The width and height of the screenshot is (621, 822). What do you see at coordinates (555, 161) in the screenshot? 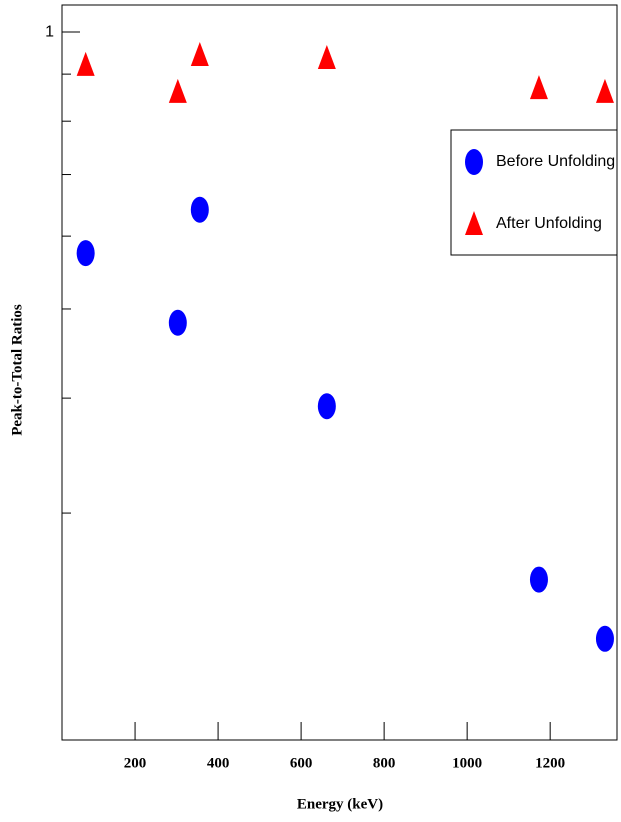
I see `legend-label: Before Unfolding` at bounding box center [555, 161].